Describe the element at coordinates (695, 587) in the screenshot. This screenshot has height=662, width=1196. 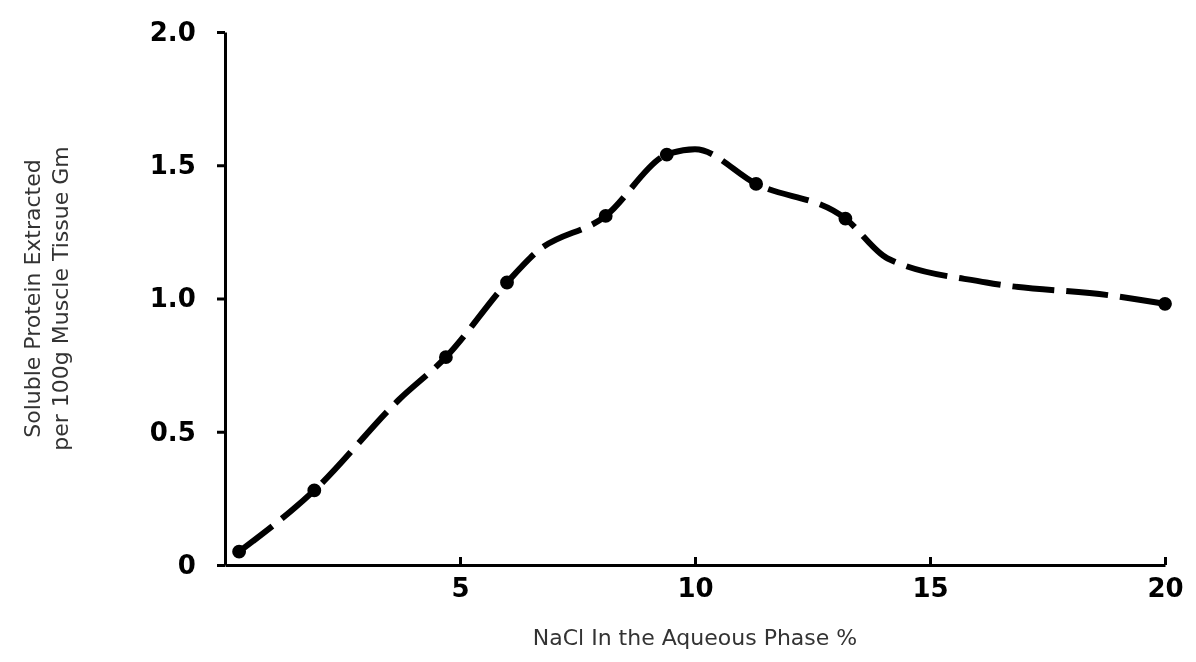
I see `x-tick-label: 10` at that location.